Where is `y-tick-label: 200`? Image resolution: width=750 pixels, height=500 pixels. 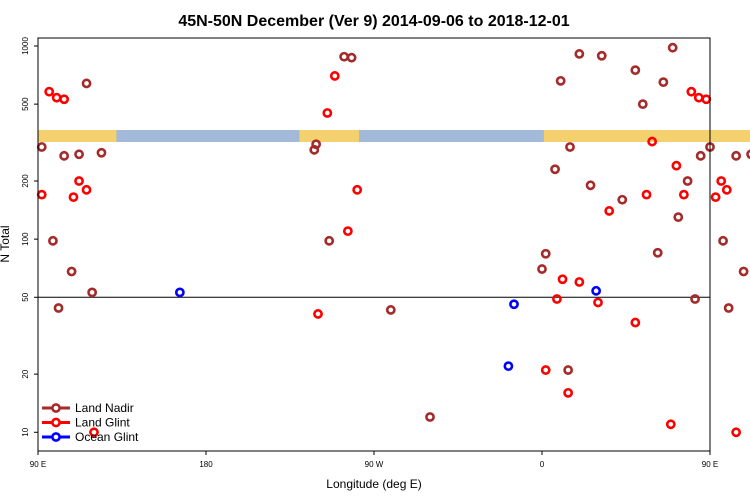 y-tick-label: 200 is located at coordinates (25, 181).